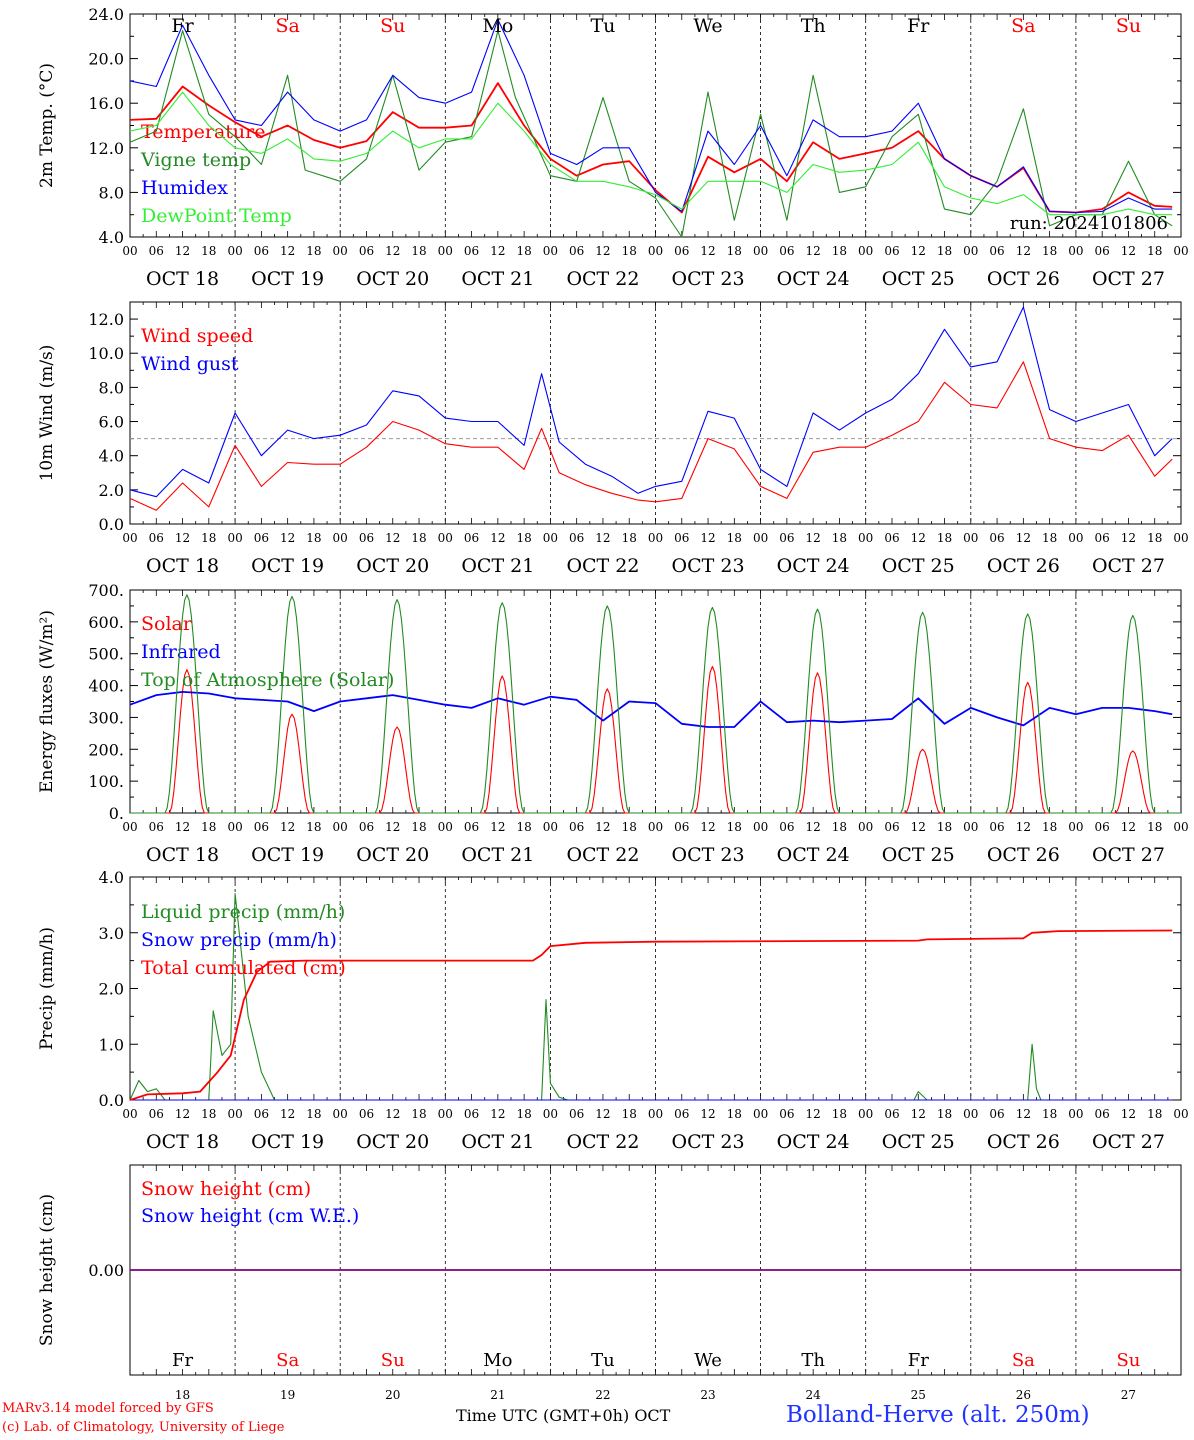 This screenshot has height=1440, width=1194. I want to click on station-title: Bolland-Herve (alt. 250m), so click(938, 1415).